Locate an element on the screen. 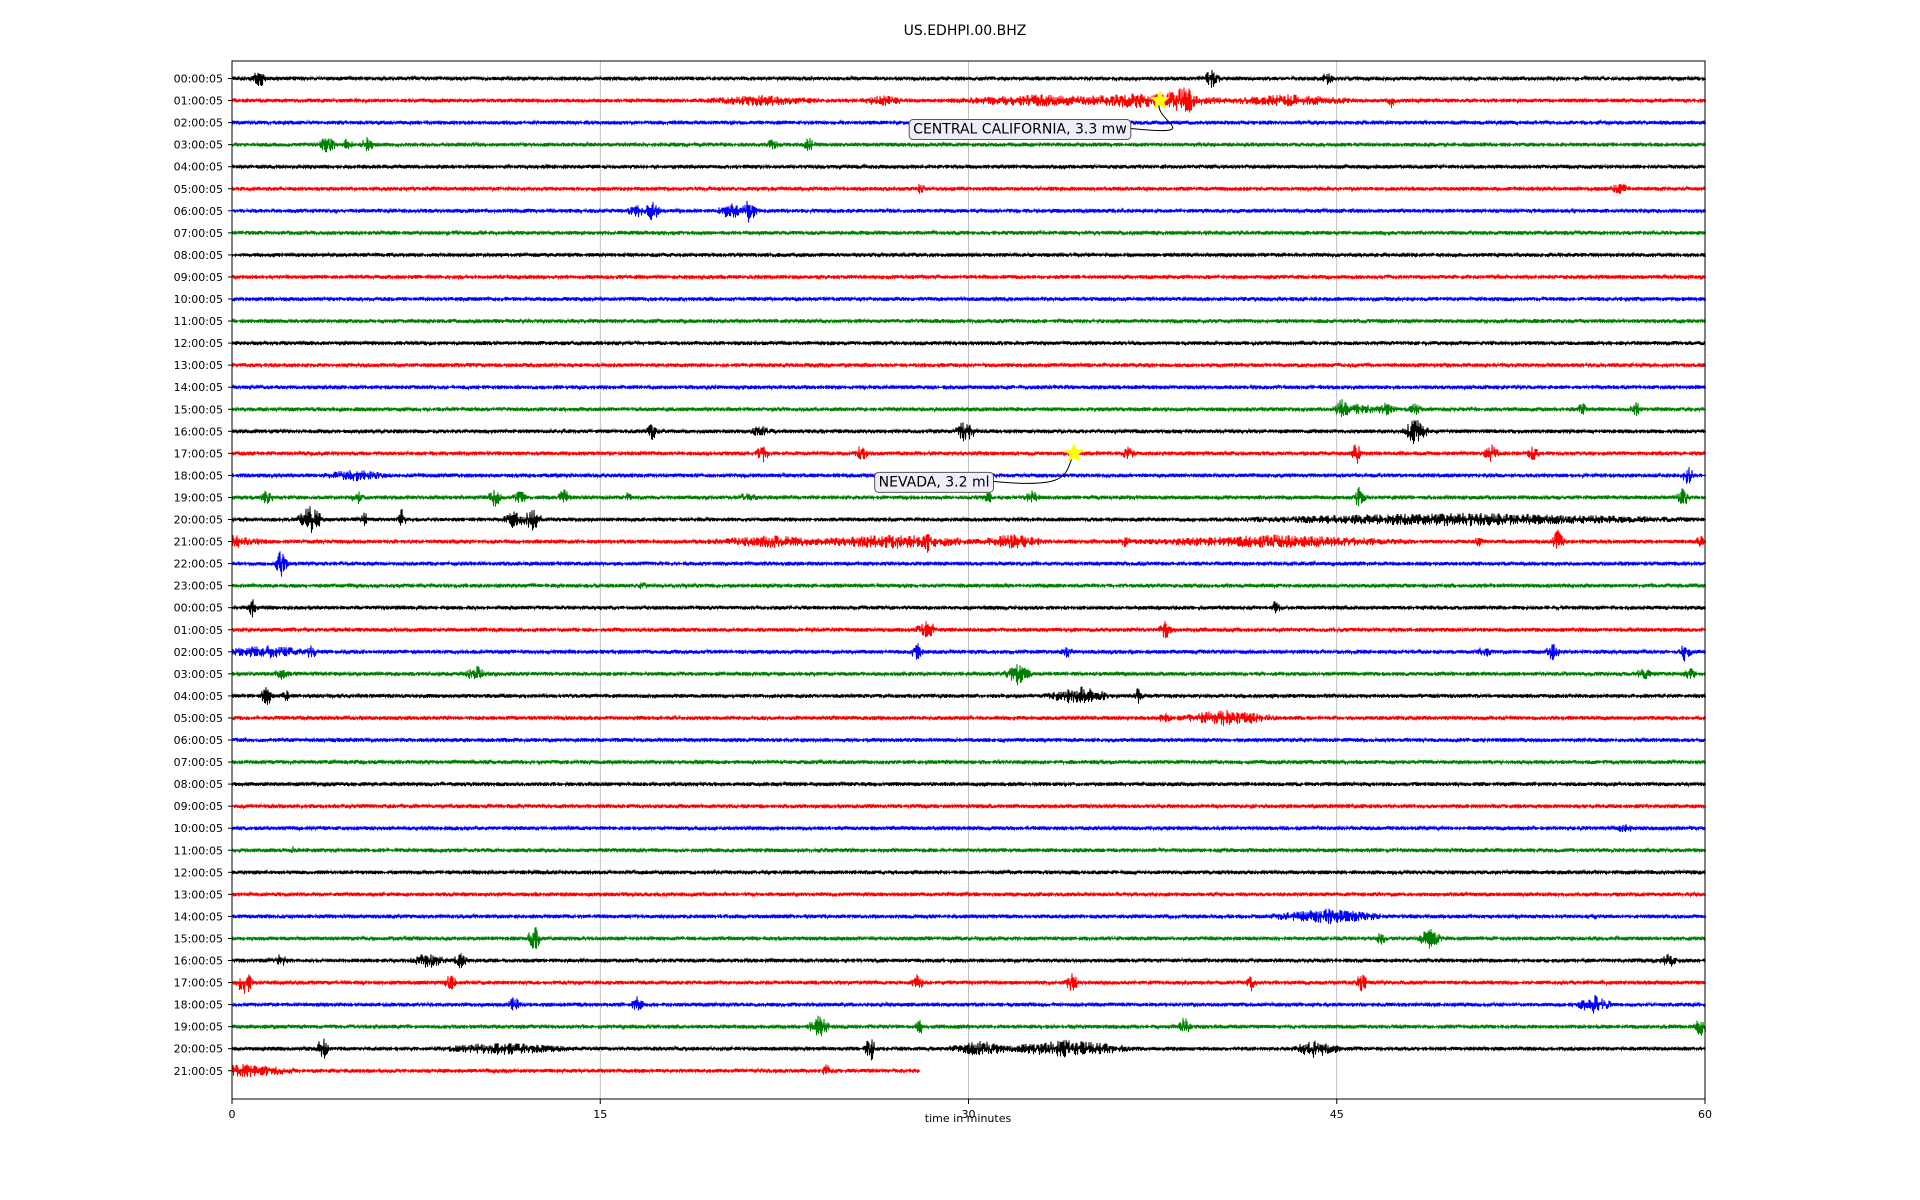  event-label-box is located at coordinates (1020, 130).